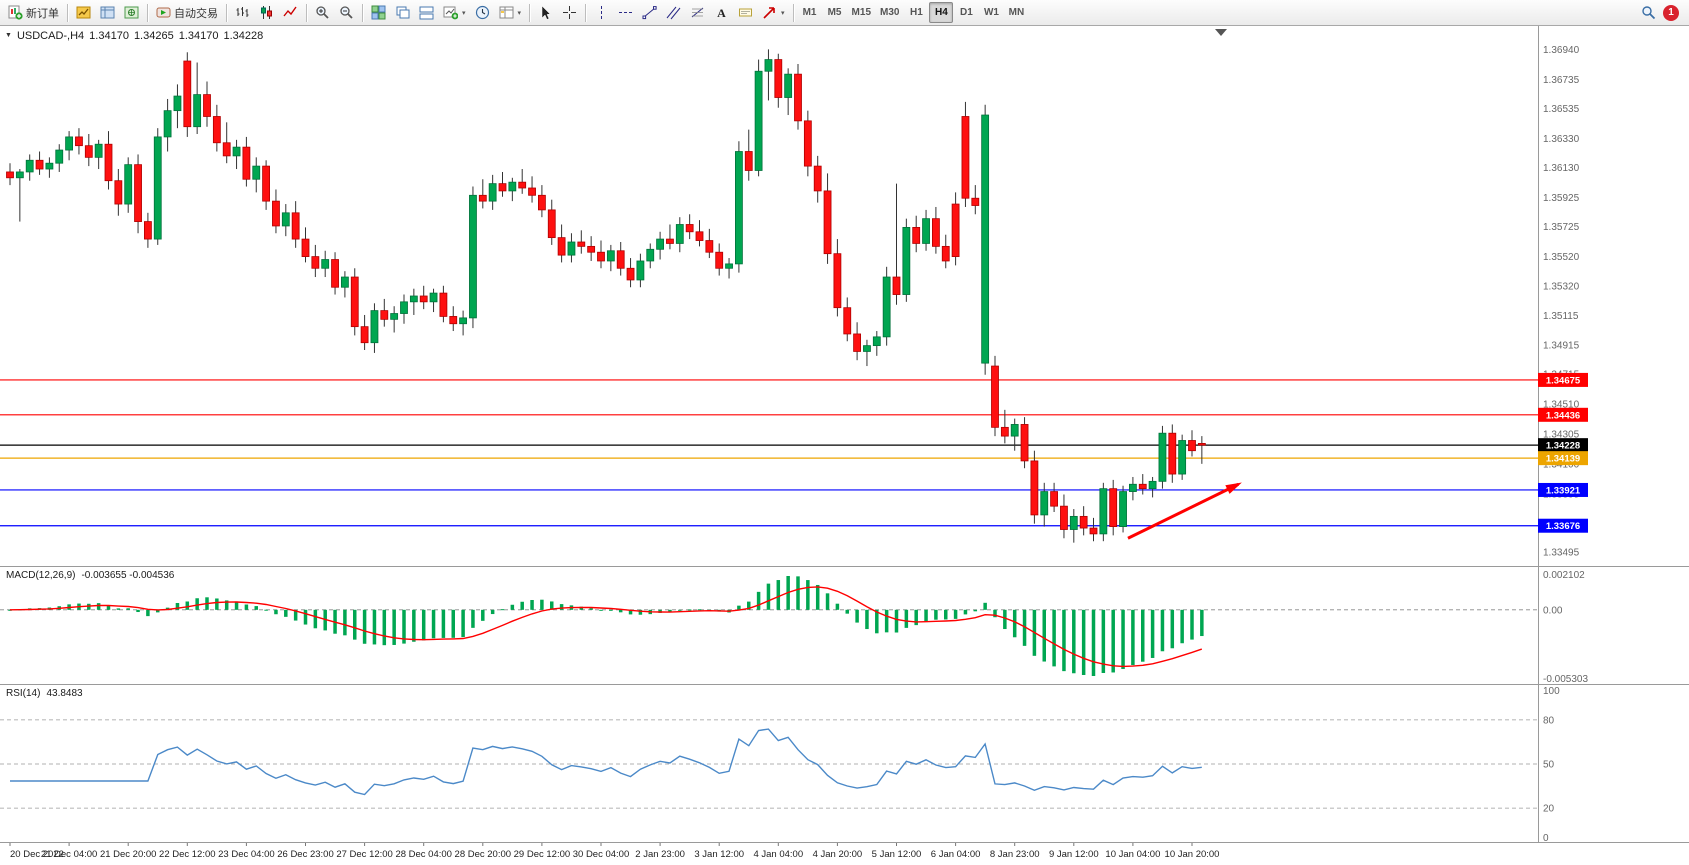 This screenshot has width=1689, height=865. What do you see at coordinates (153, 36) in the screenshot?
I see `ohlc-high: 1.34265` at bounding box center [153, 36].